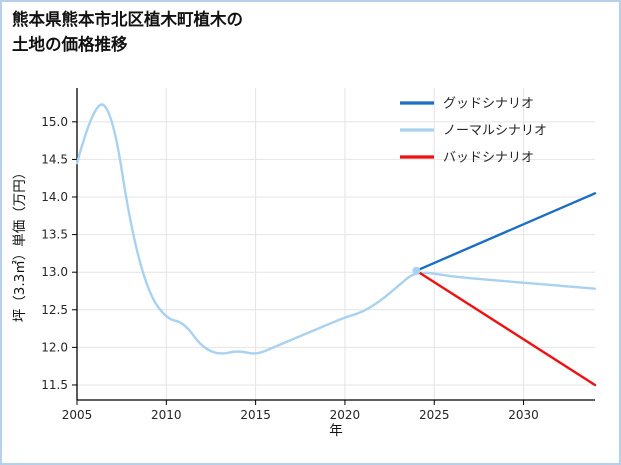 The height and width of the screenshot is (465, 621). I want to click on legend-label-bad: バッドシナリオ, so click(488, 158).